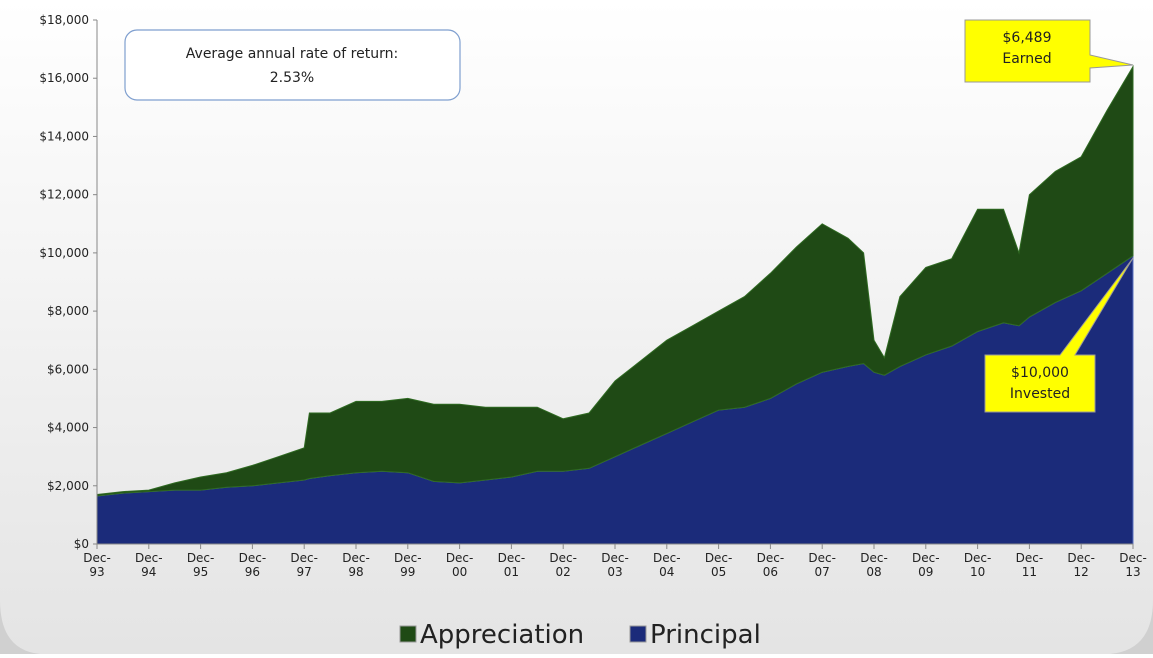  Describe the element at coordinates (1081, 565) in the screenshot. I see `x-tick-label: Dec-12` at that location.